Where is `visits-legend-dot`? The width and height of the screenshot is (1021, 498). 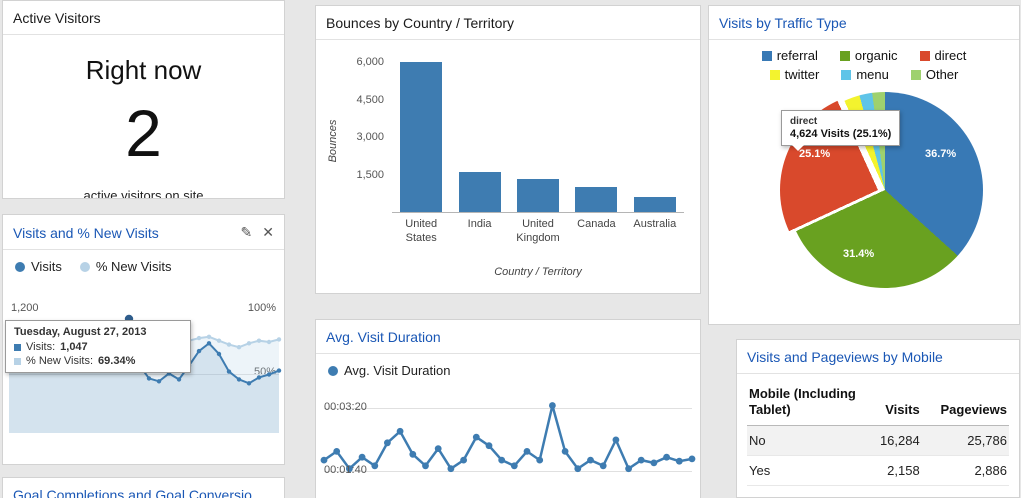
visits-legend-dot is located at coordinates (20, 266).